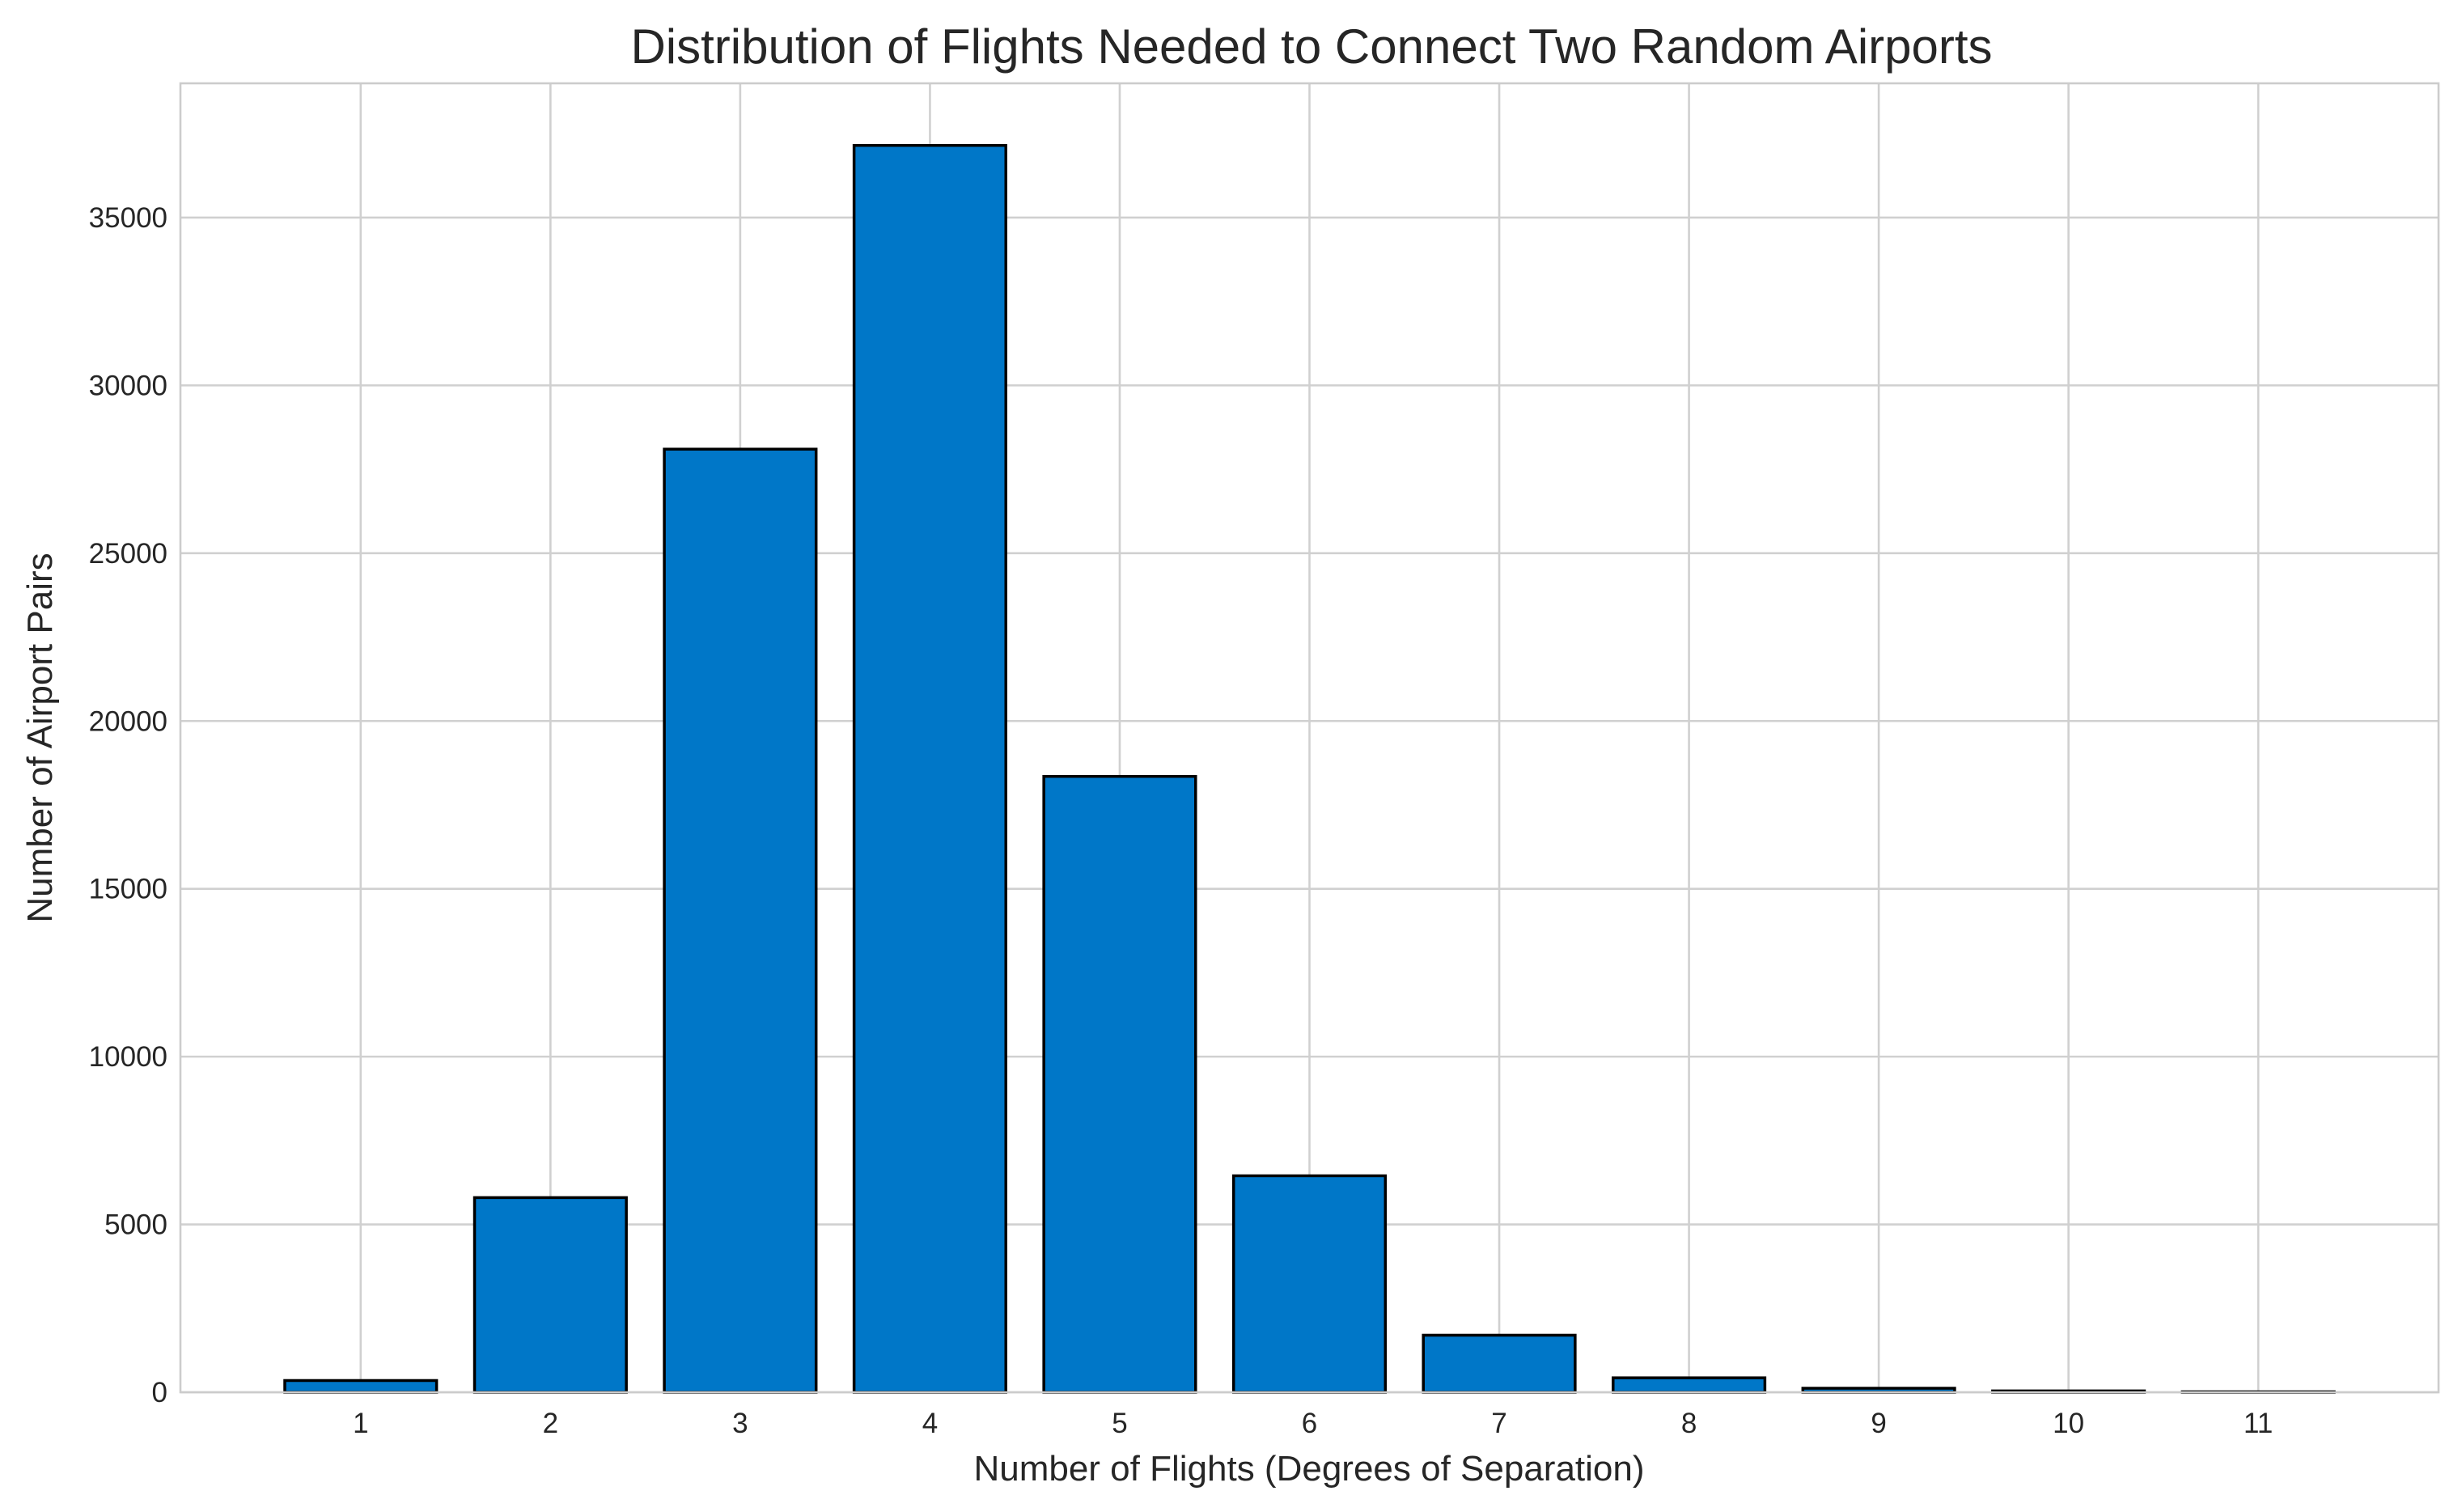 This screenshot has width=2462, height=1512. Describe the element at coordinates (40, 737) in the screenshot. I see `y-axis-label: Number of Airport Pairs` at that location.